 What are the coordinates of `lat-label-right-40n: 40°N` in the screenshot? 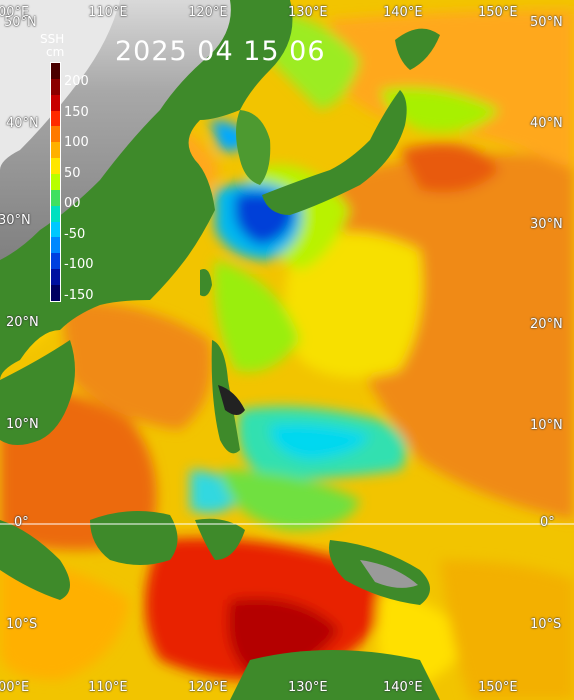 It's located at (546, 123).